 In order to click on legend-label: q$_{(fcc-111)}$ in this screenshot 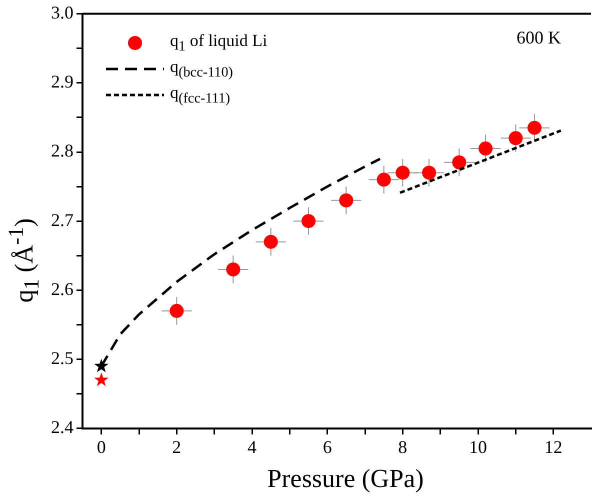, I will do `click(200, 95)`.